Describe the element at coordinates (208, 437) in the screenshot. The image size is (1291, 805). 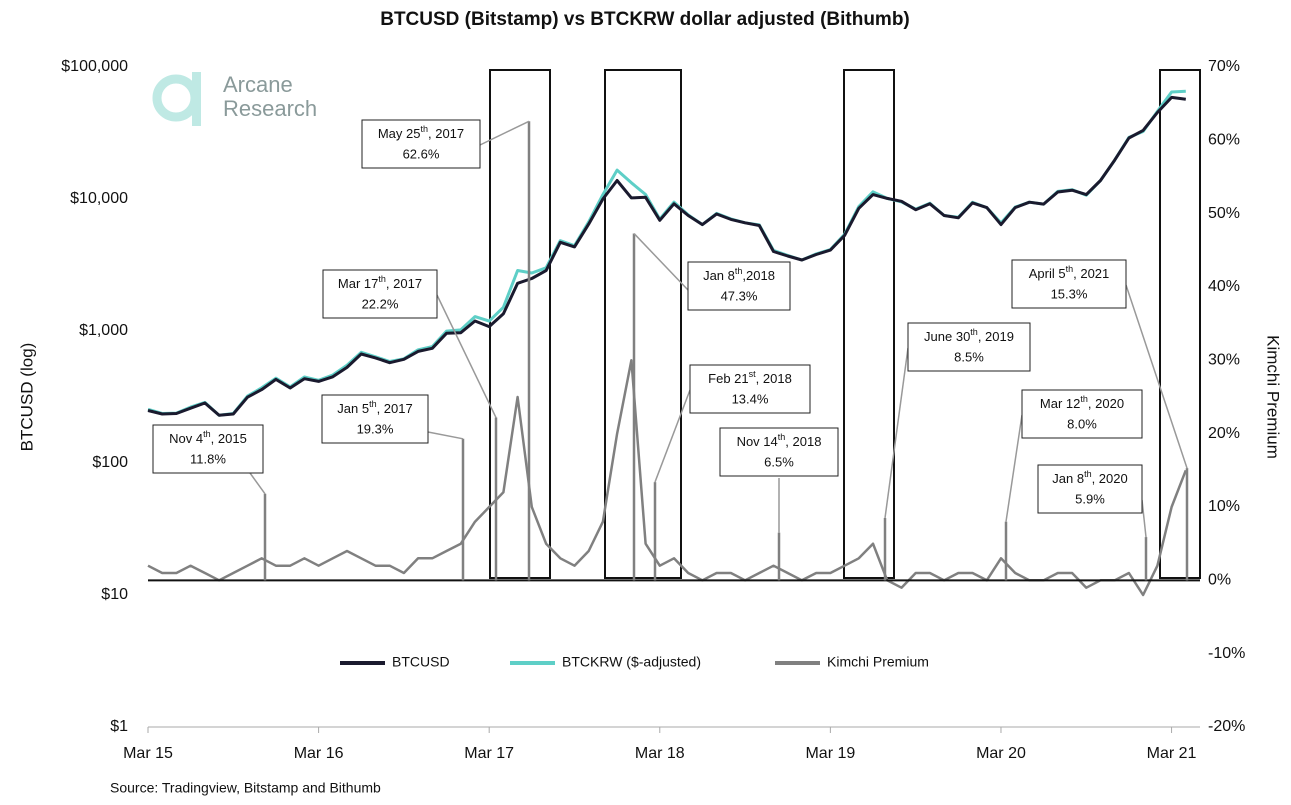
I see `annotation-date: Nov 4th, 2015` at that location.